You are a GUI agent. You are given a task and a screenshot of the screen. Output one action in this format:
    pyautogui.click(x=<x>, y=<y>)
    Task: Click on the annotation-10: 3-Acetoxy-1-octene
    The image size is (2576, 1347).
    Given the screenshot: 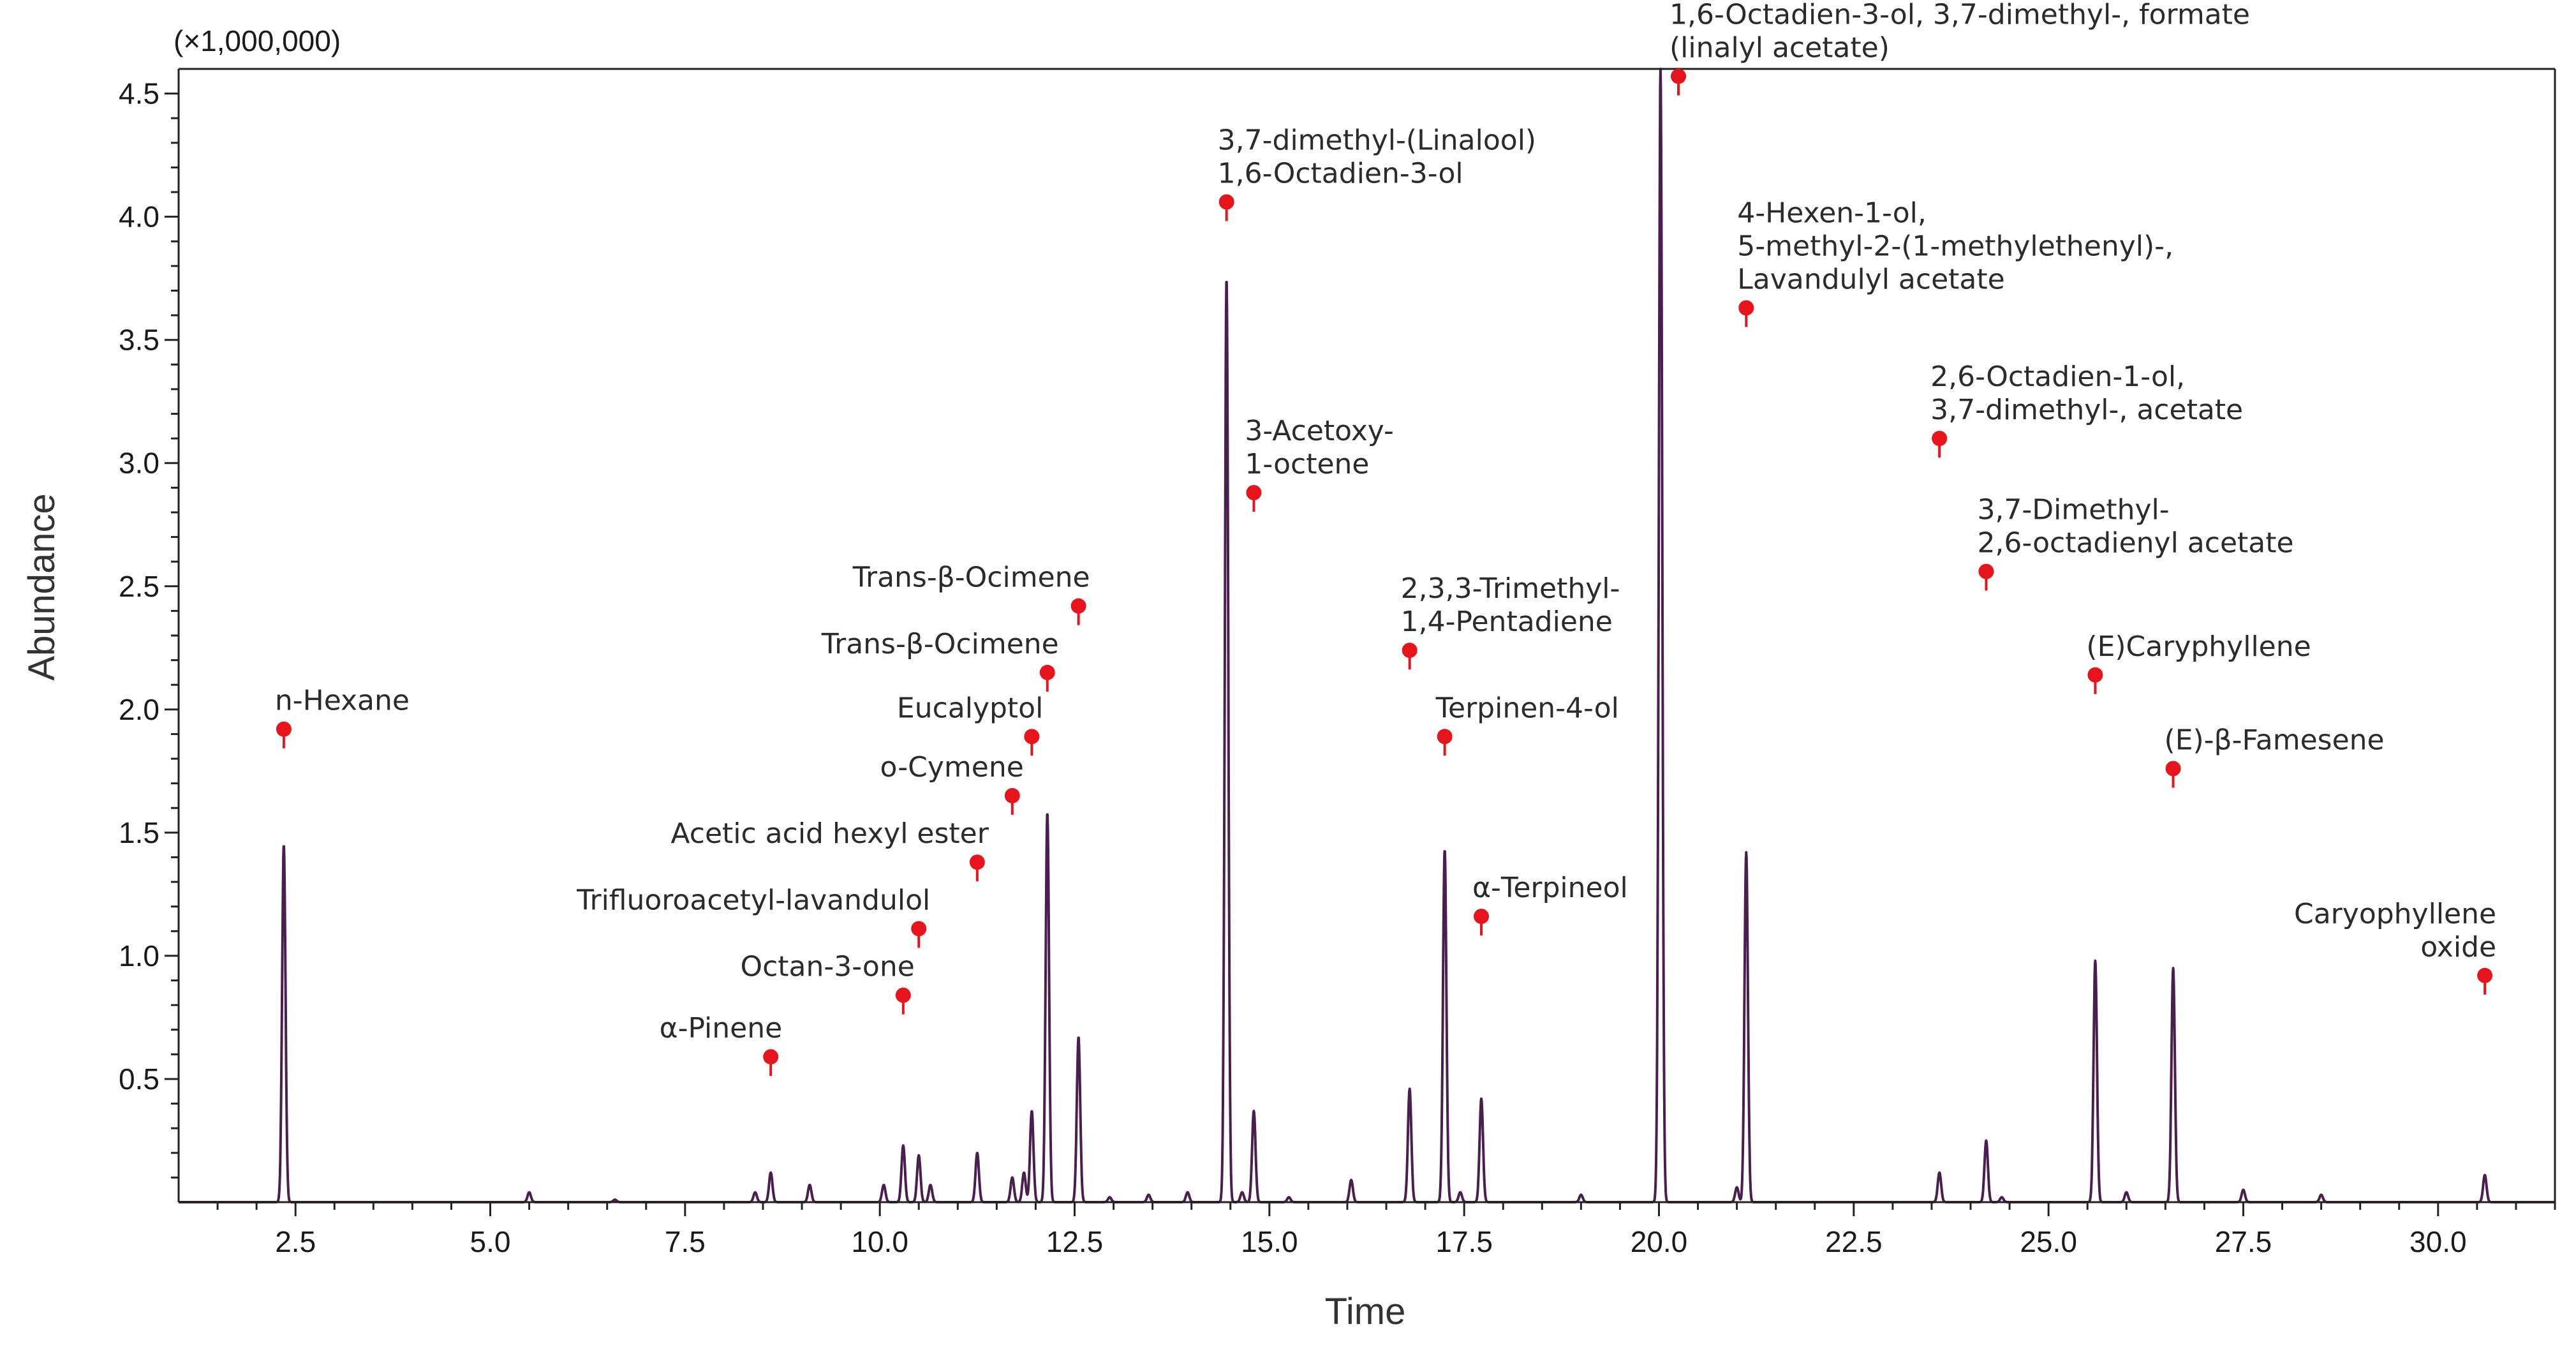 What is the action you would take?
    pyautogui.click(x=1319, y=463)
    